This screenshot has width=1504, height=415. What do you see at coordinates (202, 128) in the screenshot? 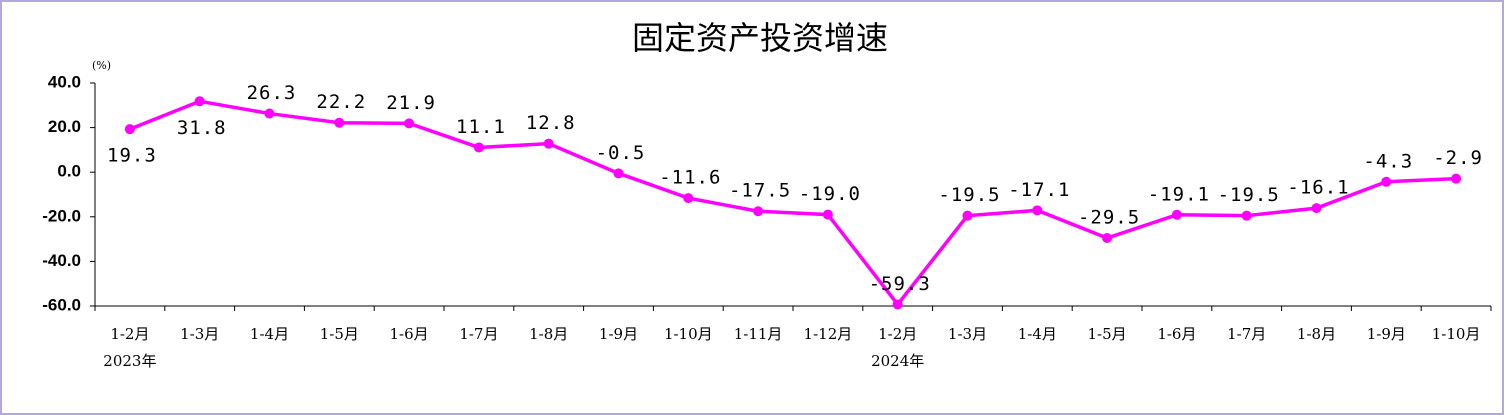
I see `value-label: 31.8` at bounding box center [202, 128].